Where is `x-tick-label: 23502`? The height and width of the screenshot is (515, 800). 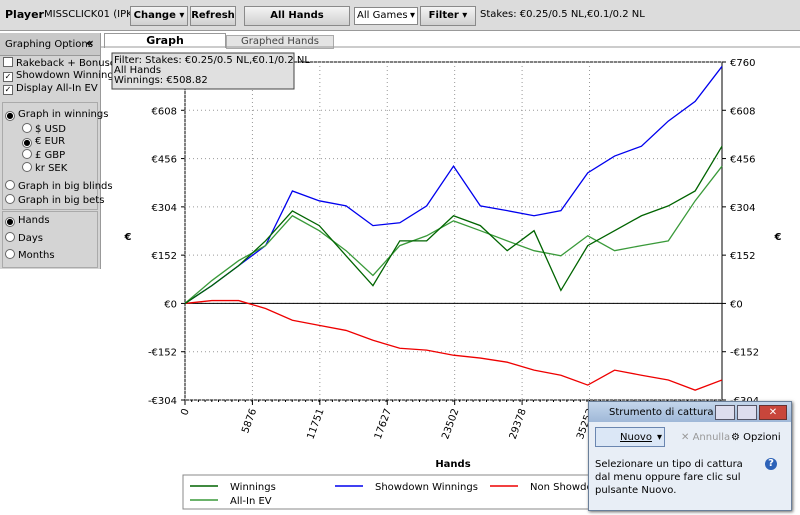 x-tick-label: 23502 is located at coordinates (450, 424).